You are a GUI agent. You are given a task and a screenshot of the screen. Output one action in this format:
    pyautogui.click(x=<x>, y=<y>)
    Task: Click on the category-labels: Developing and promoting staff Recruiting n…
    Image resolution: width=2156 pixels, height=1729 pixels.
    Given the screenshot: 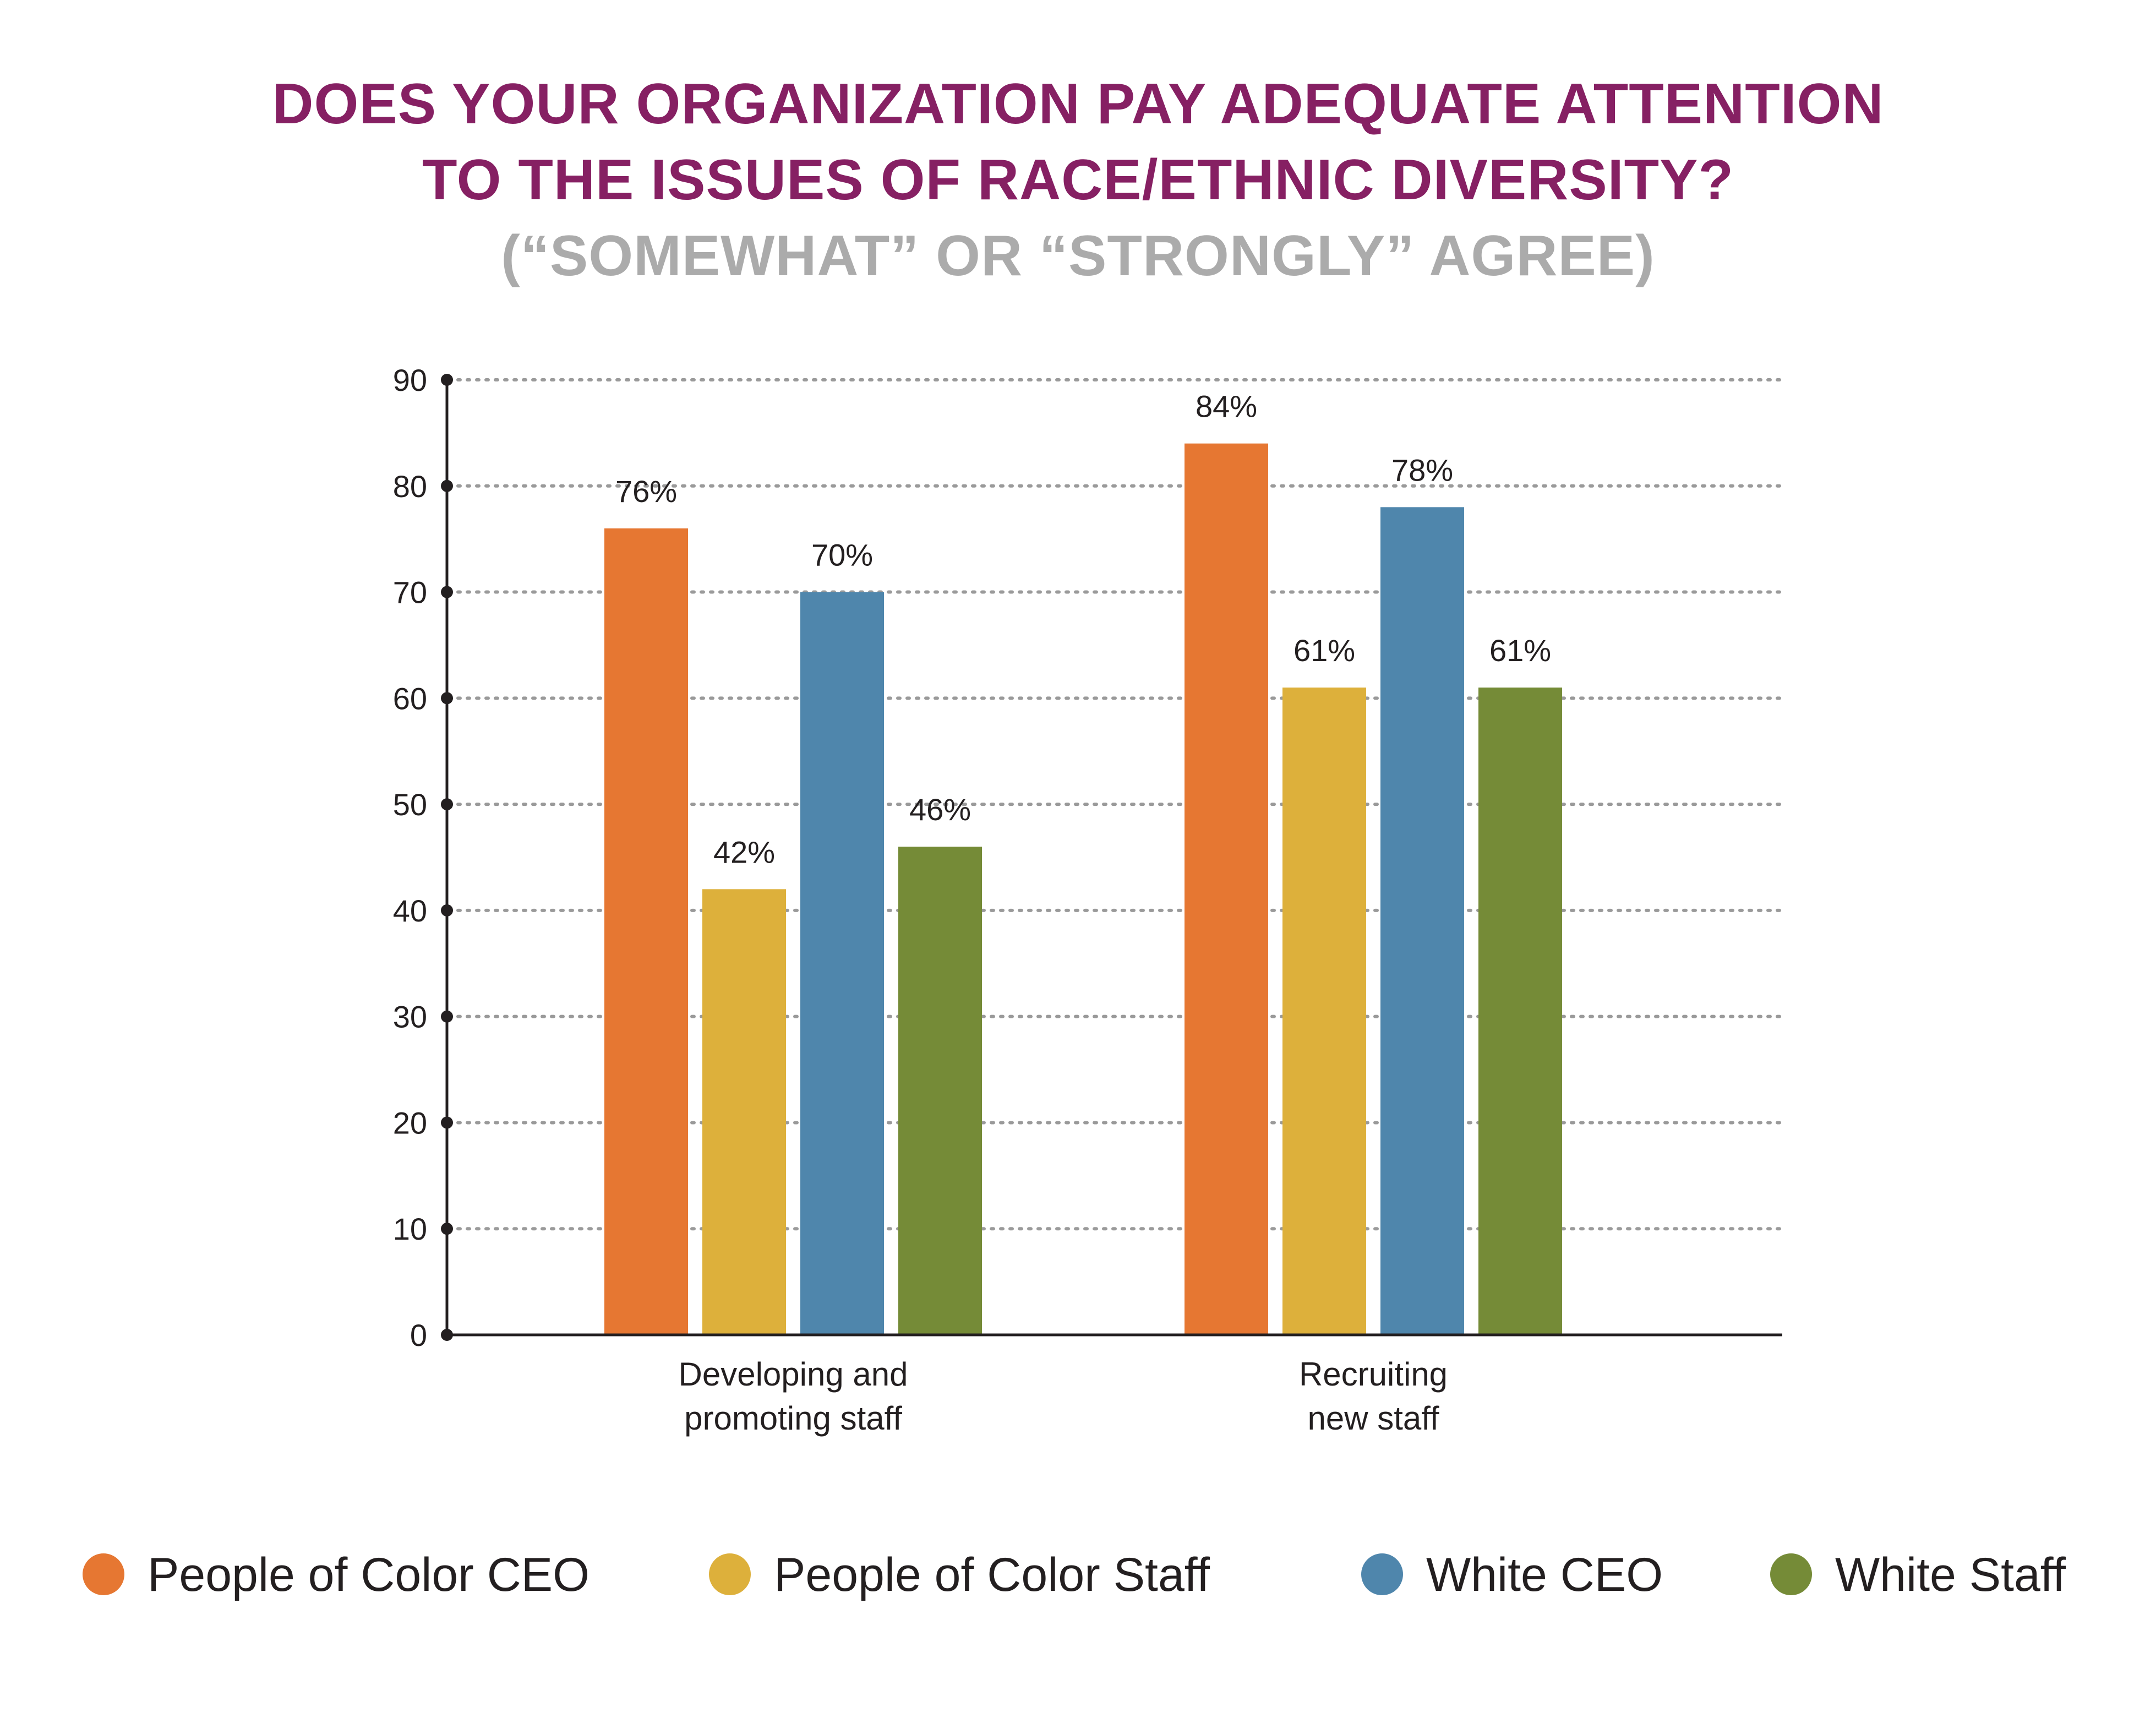 What is the action you would take?
    pyautogui.click(x=1063, y=1396)
    